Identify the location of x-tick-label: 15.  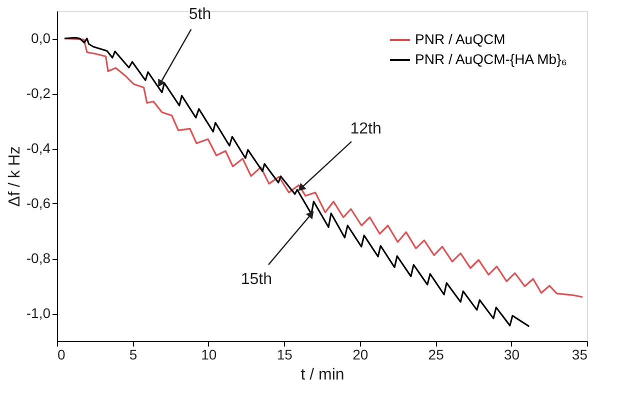
(284, 354).